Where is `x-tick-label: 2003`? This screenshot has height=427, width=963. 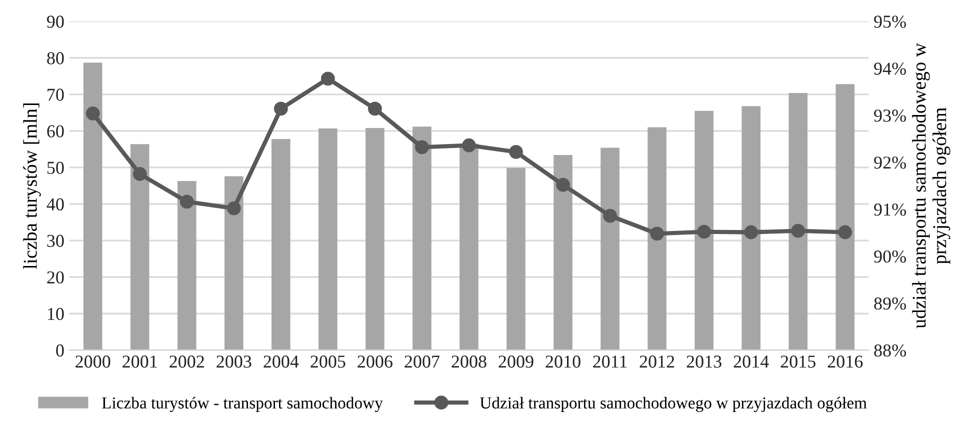
x-tick-label: 2003 is located at coordinates (234, 362).